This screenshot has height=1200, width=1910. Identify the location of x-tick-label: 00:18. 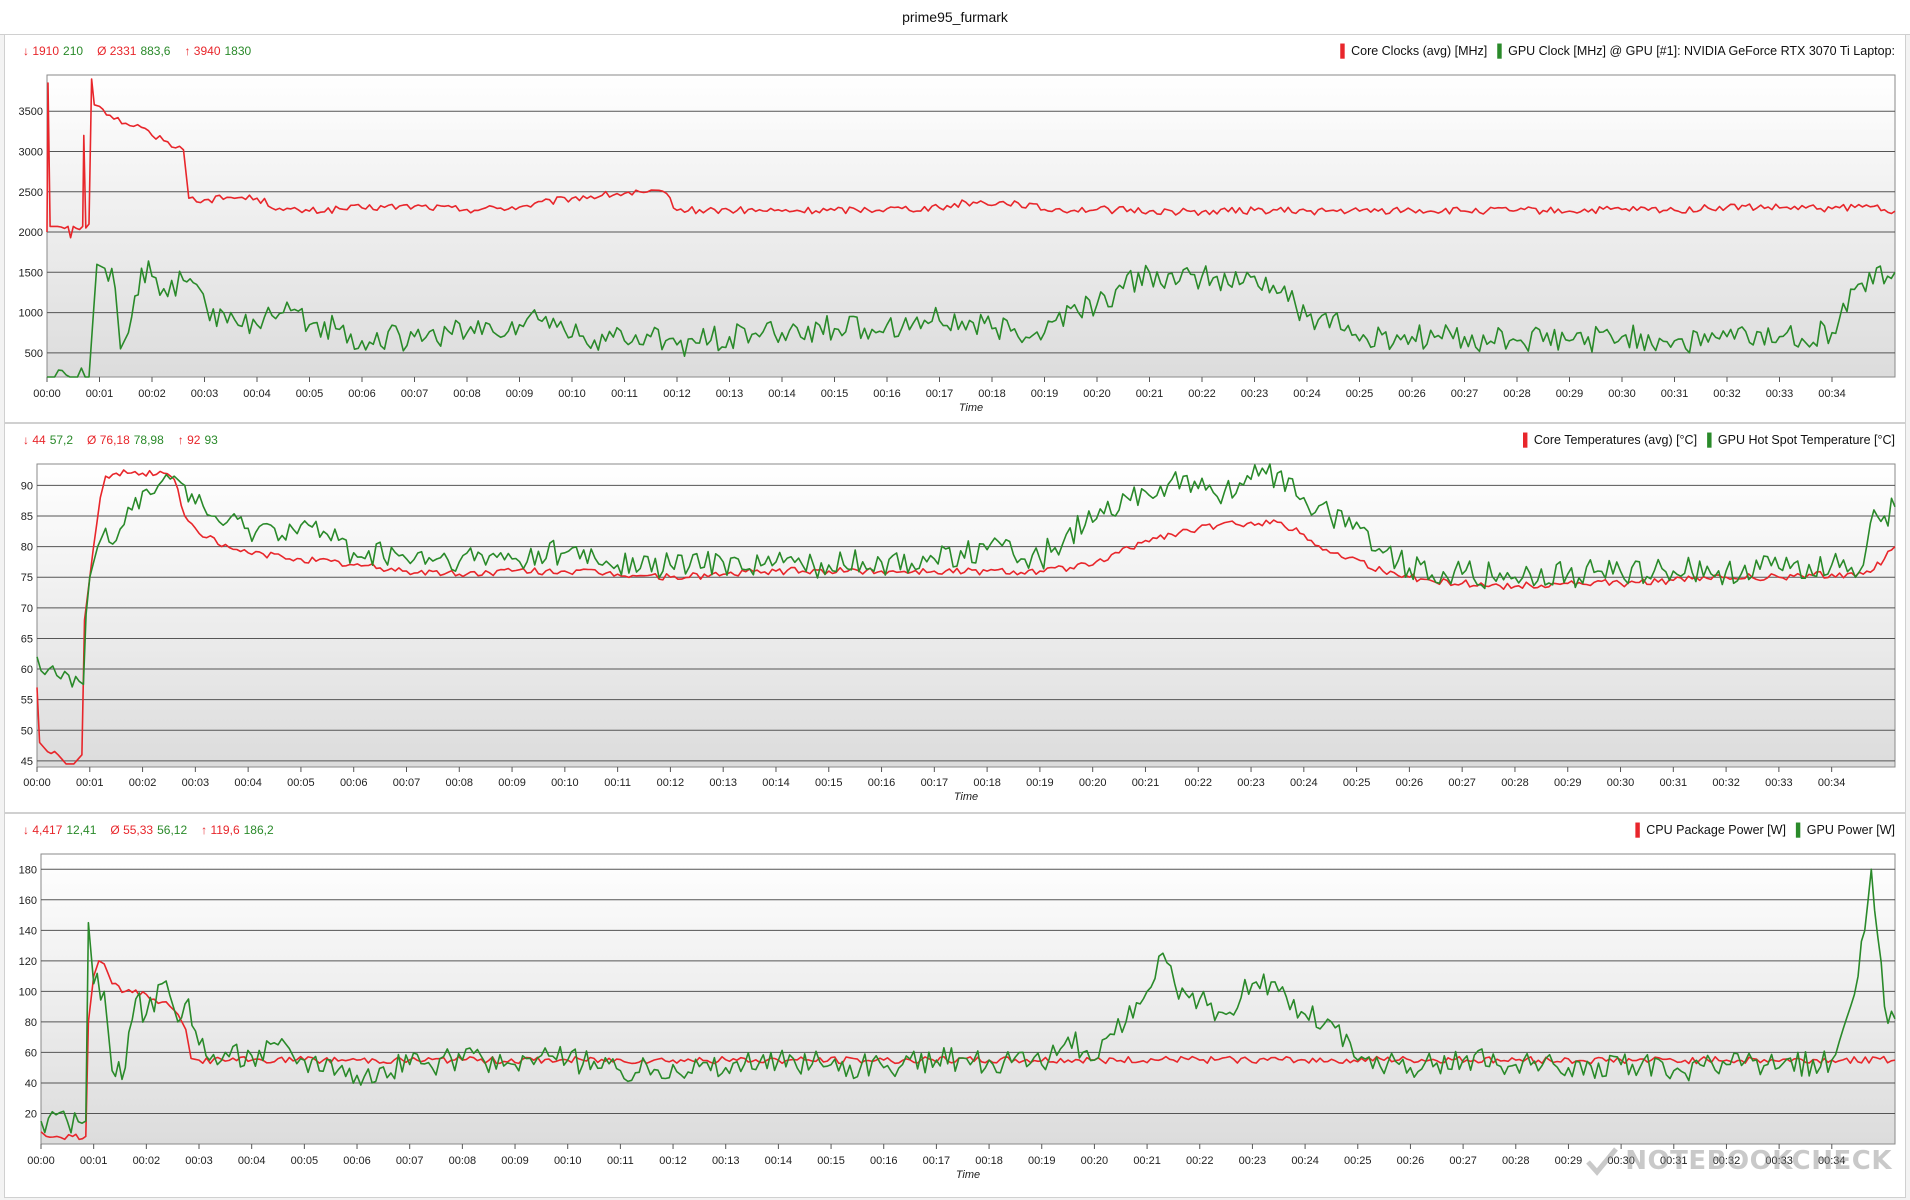
(992, 394).